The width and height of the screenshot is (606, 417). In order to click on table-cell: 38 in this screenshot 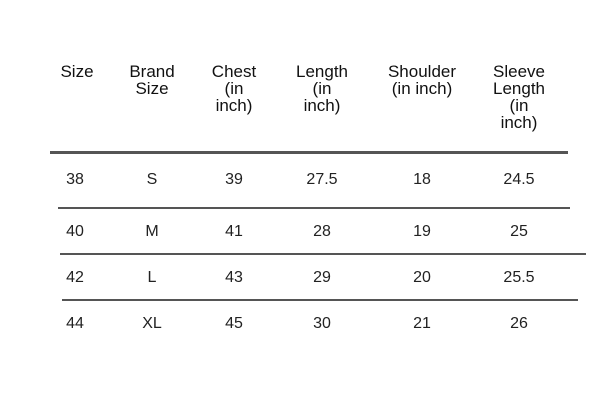, I will do `click(75, 179)`.